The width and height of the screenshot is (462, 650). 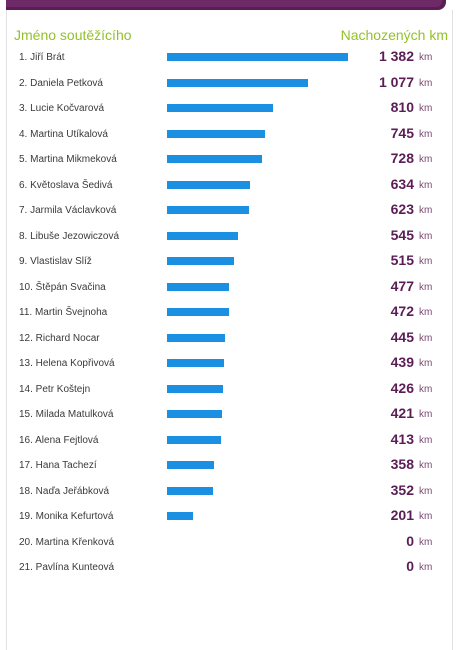 What do you see at coordinates (58, 465) in the screenshot?
I see `participant-name: 17. Hana Tachezí` at bounding box center [58, 465].